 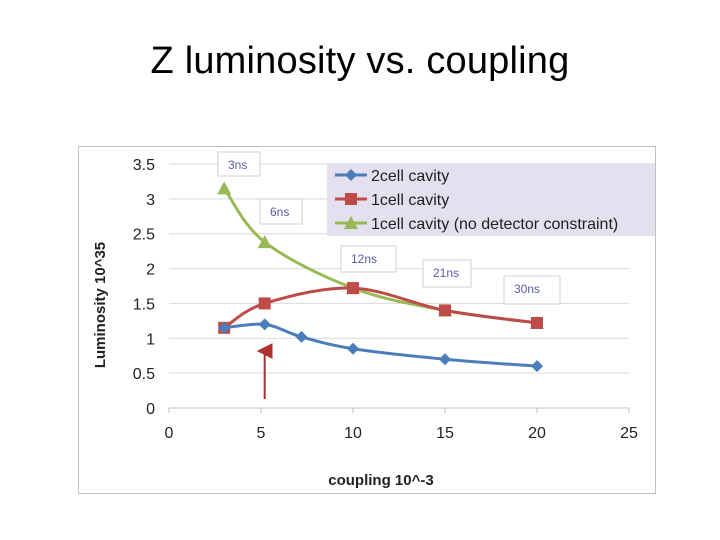 I want to click on x-tick-label: 25, so click(x=629, y=433).